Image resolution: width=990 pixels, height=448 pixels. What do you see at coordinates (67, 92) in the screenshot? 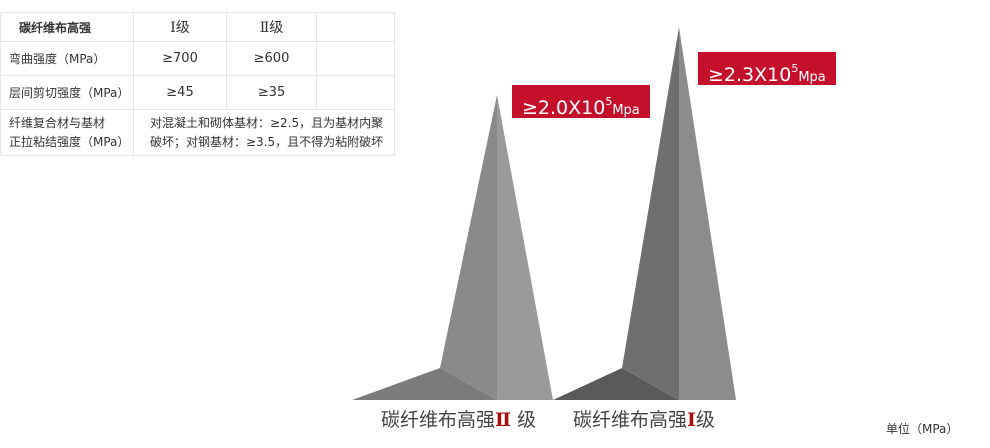
I see `row-label: 层间剪切强度（MPa）` at bounding box center [67, 92].